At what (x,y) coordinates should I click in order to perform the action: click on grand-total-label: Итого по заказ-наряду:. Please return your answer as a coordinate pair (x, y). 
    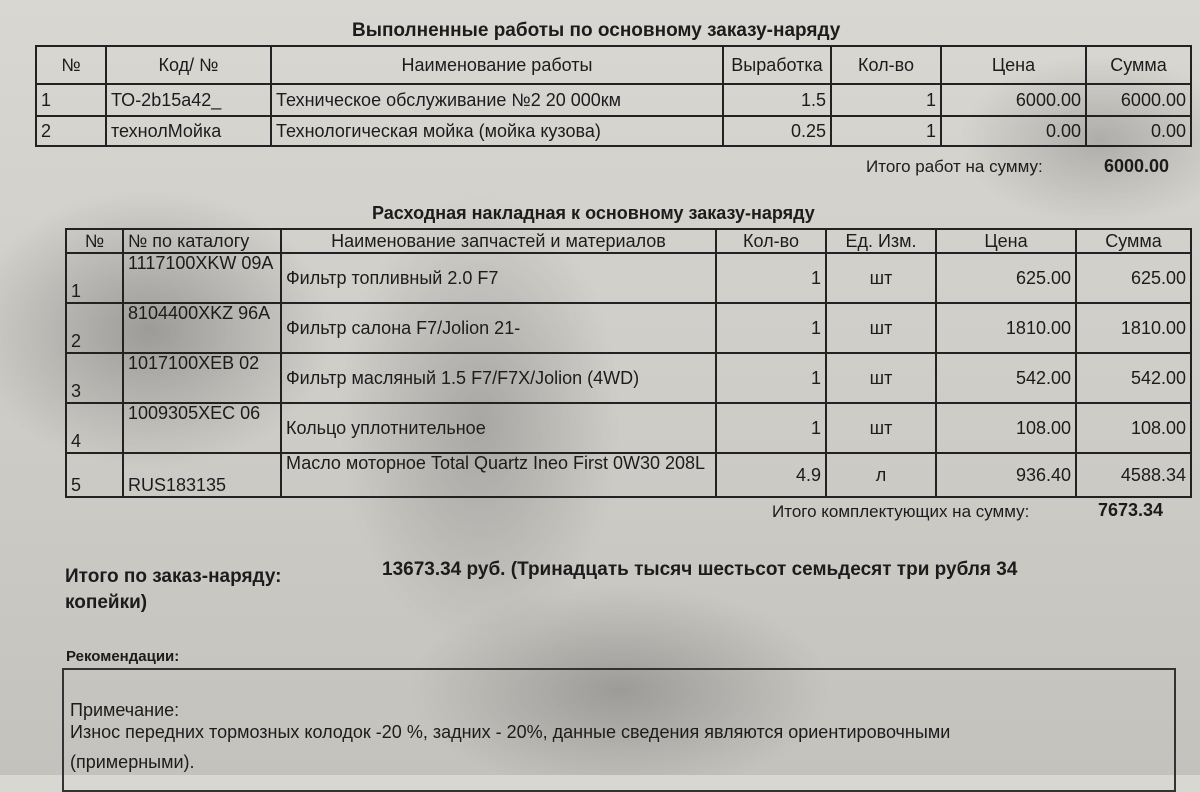
    Looking at the image, I should click on (173, 576).